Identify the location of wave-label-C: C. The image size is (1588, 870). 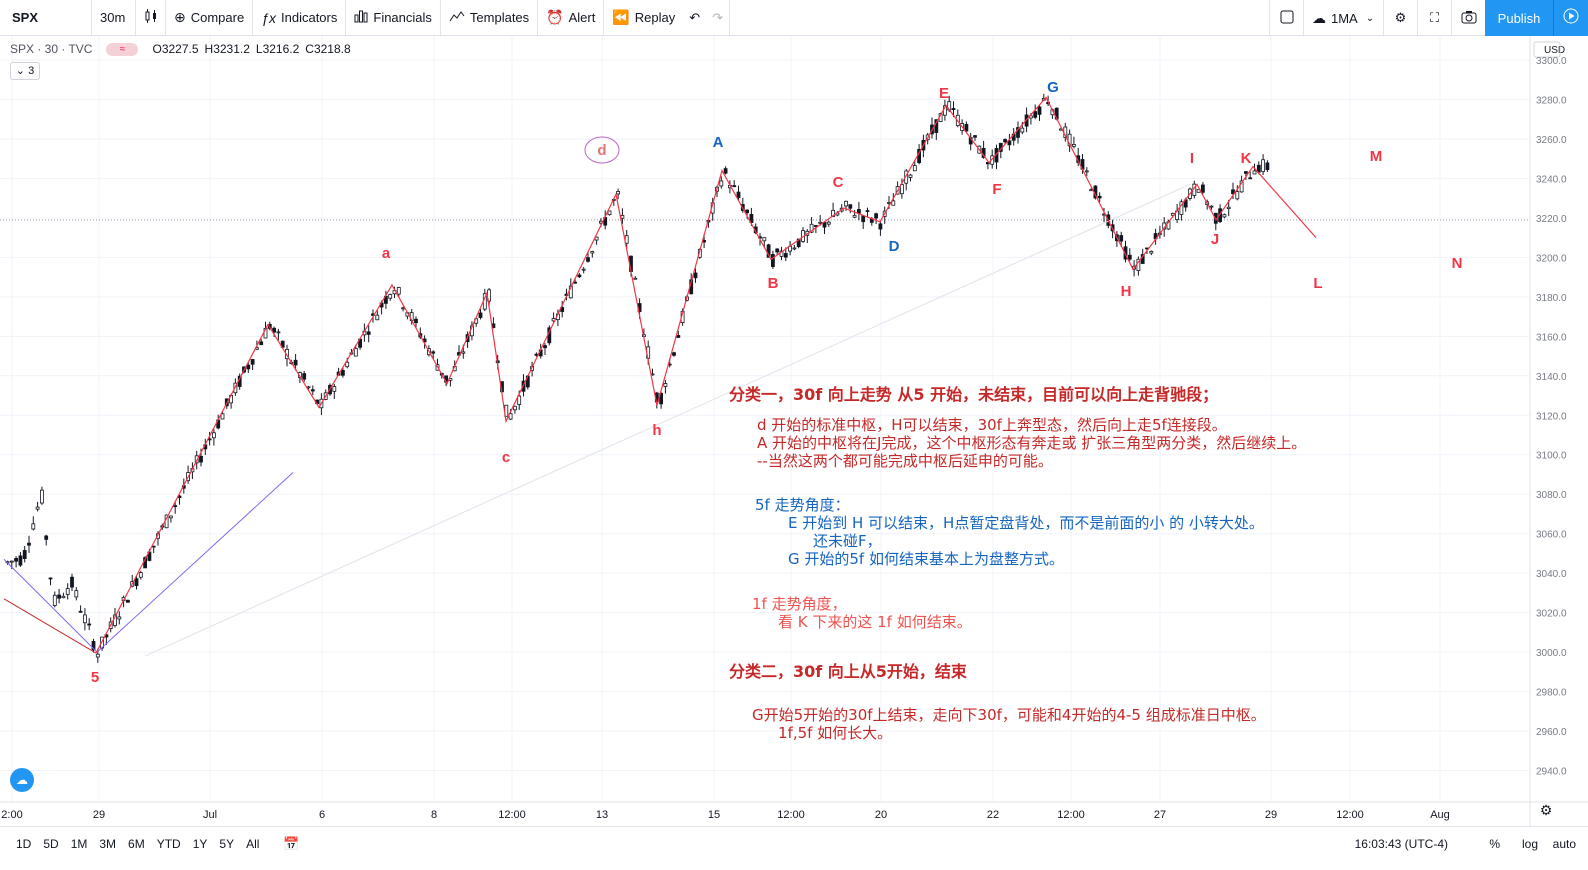
(838, 182).